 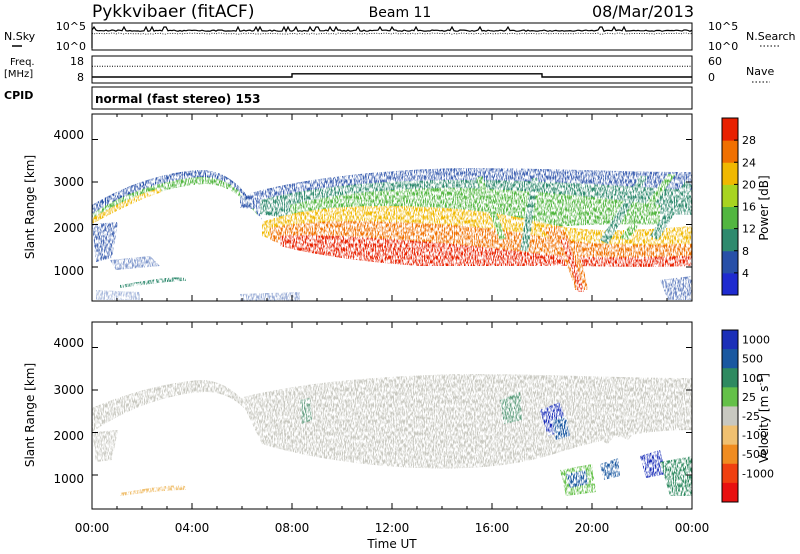 What do you see at coordinates (392, 69) in the screenshot?
I see `freq-panel-frame` at bounding box center [392, 69].